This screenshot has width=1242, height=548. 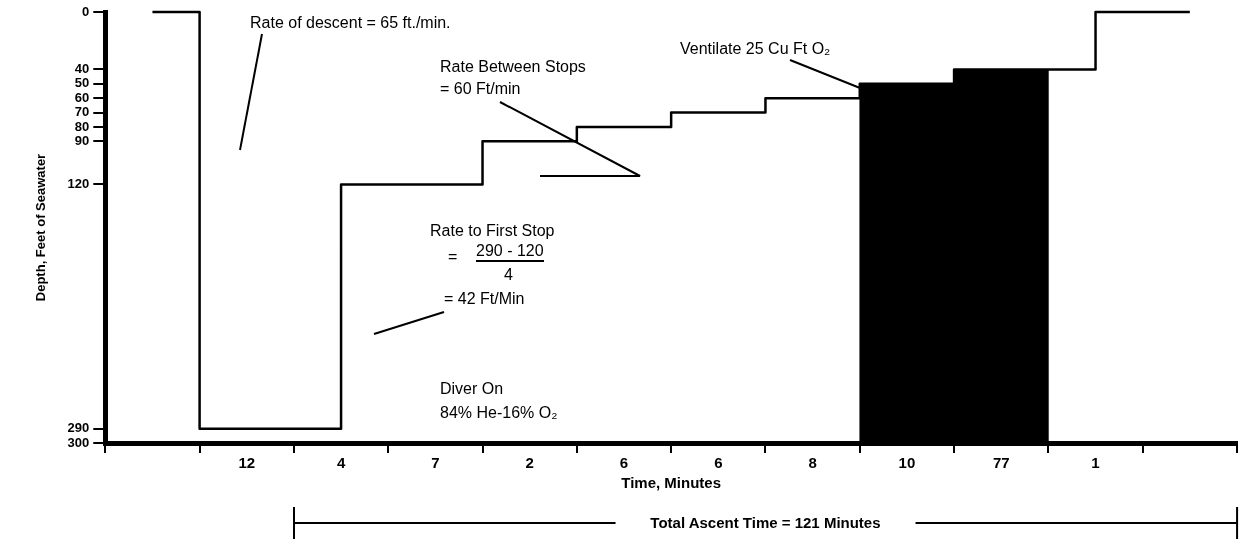 What do you see at coordinates (671, 483) in the screenshot?
I see `x-axis-title: Time, Minutes` at bounding box center [671, 483].